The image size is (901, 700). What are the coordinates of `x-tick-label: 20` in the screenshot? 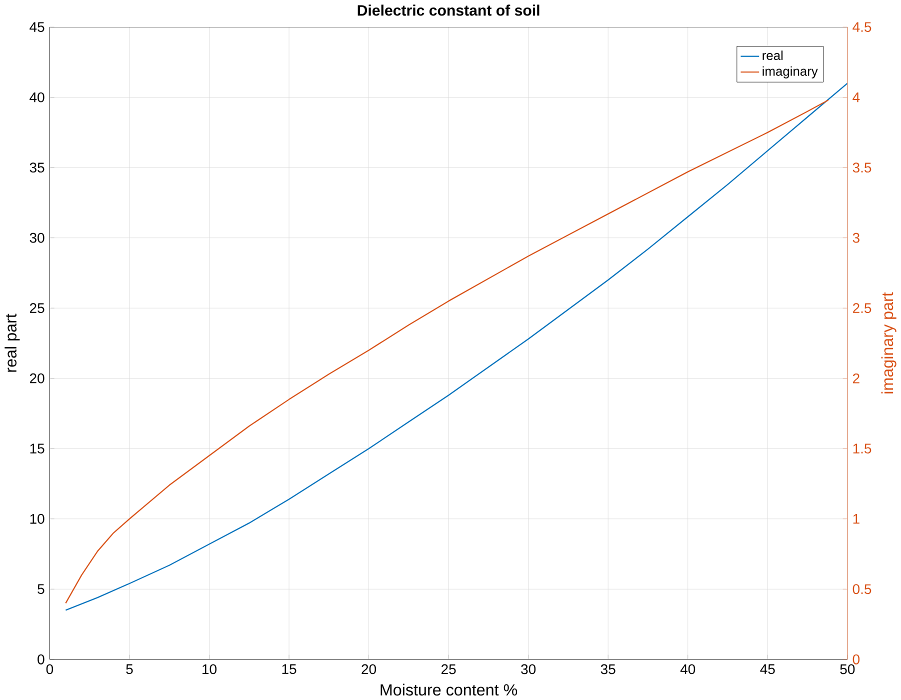 It's located at (369, 669).